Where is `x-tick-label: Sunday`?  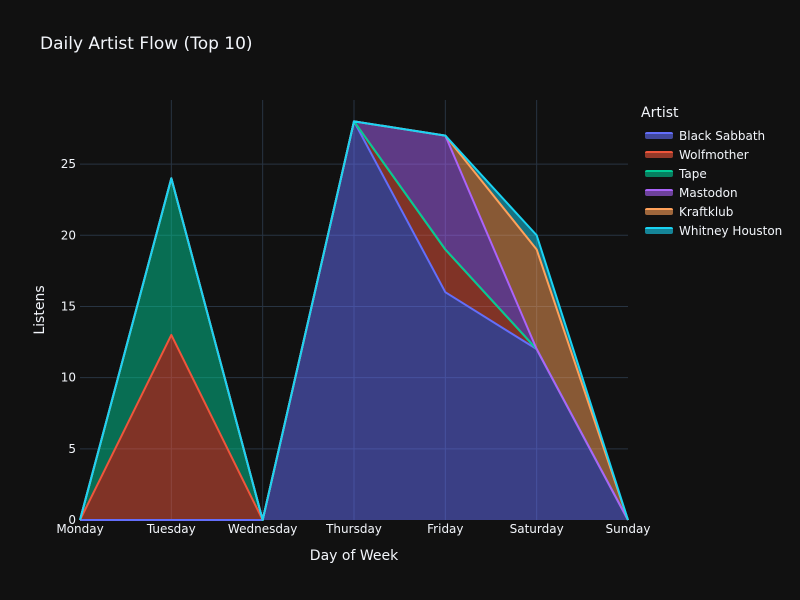 x-tick-label: Sunday is located at coordinates (628, 529).